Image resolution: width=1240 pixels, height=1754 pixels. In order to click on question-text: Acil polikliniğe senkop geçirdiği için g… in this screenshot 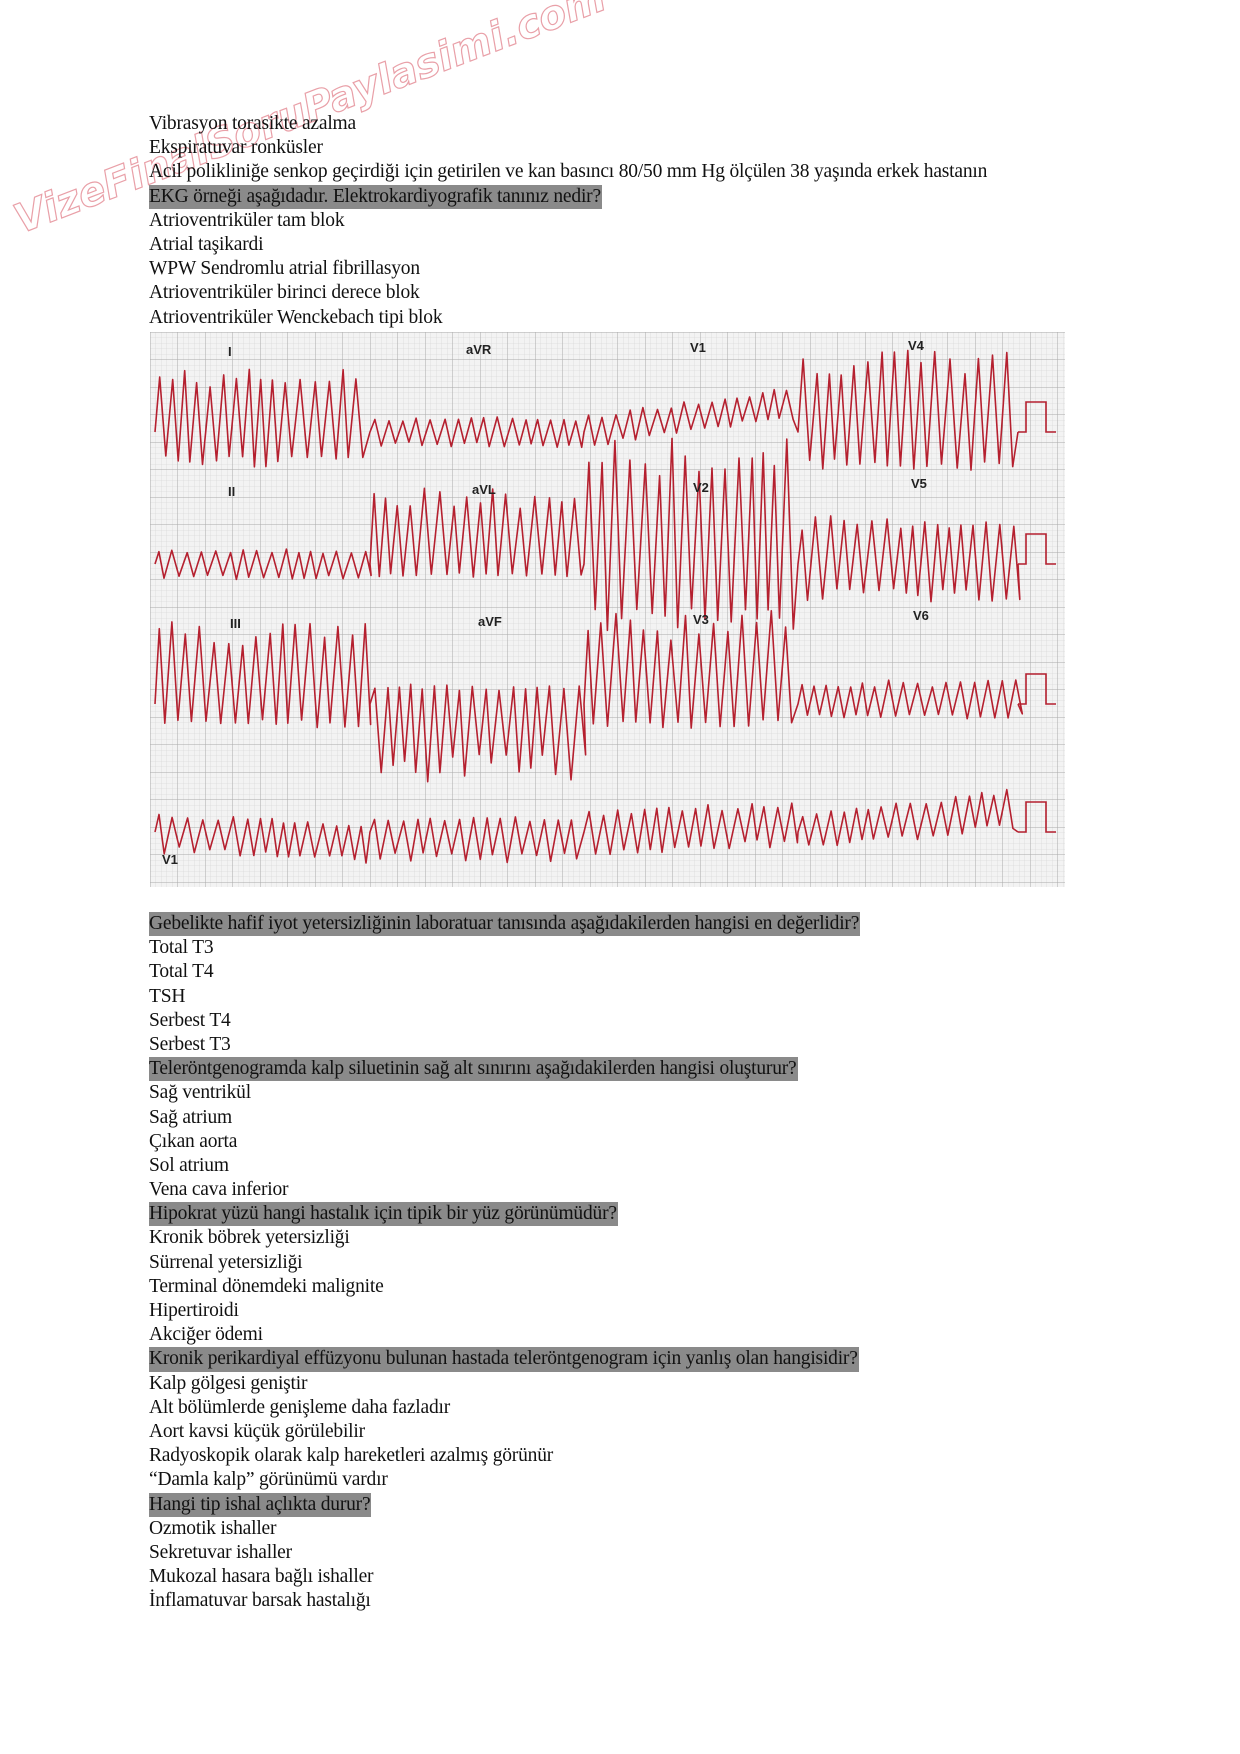, I will do `click(568, 172)`.